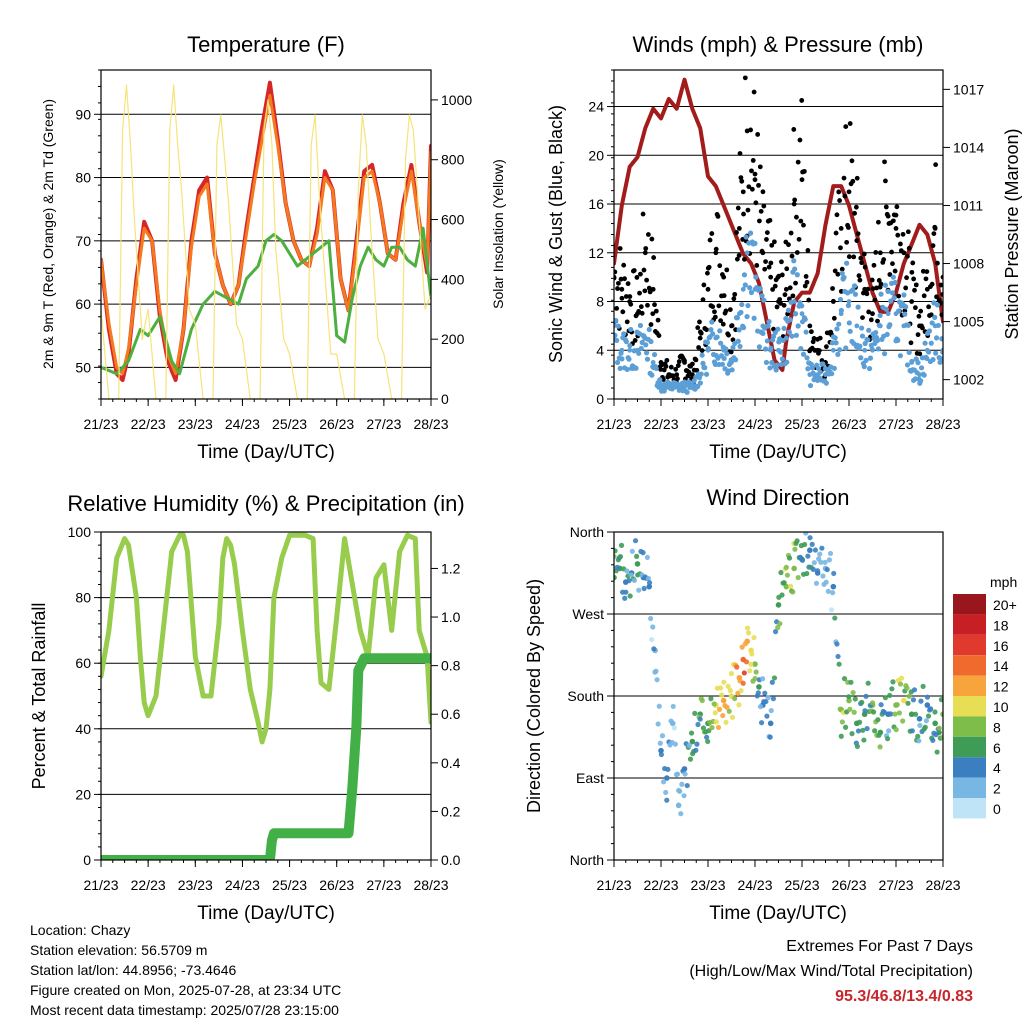  Describe the element at coordinates (1001, 625) in the screenshot. I see `colorbar-label: 18` at that location.